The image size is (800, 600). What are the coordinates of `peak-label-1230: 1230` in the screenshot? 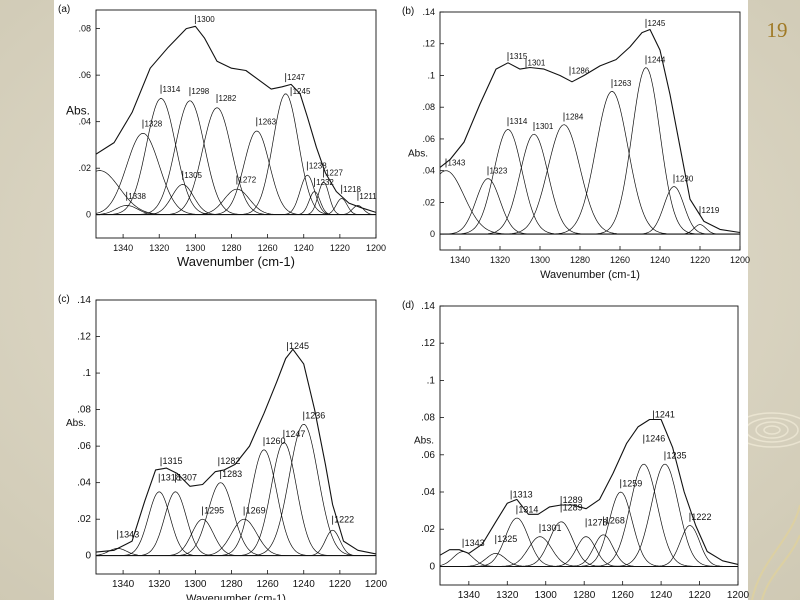 It's located at (685, 178).